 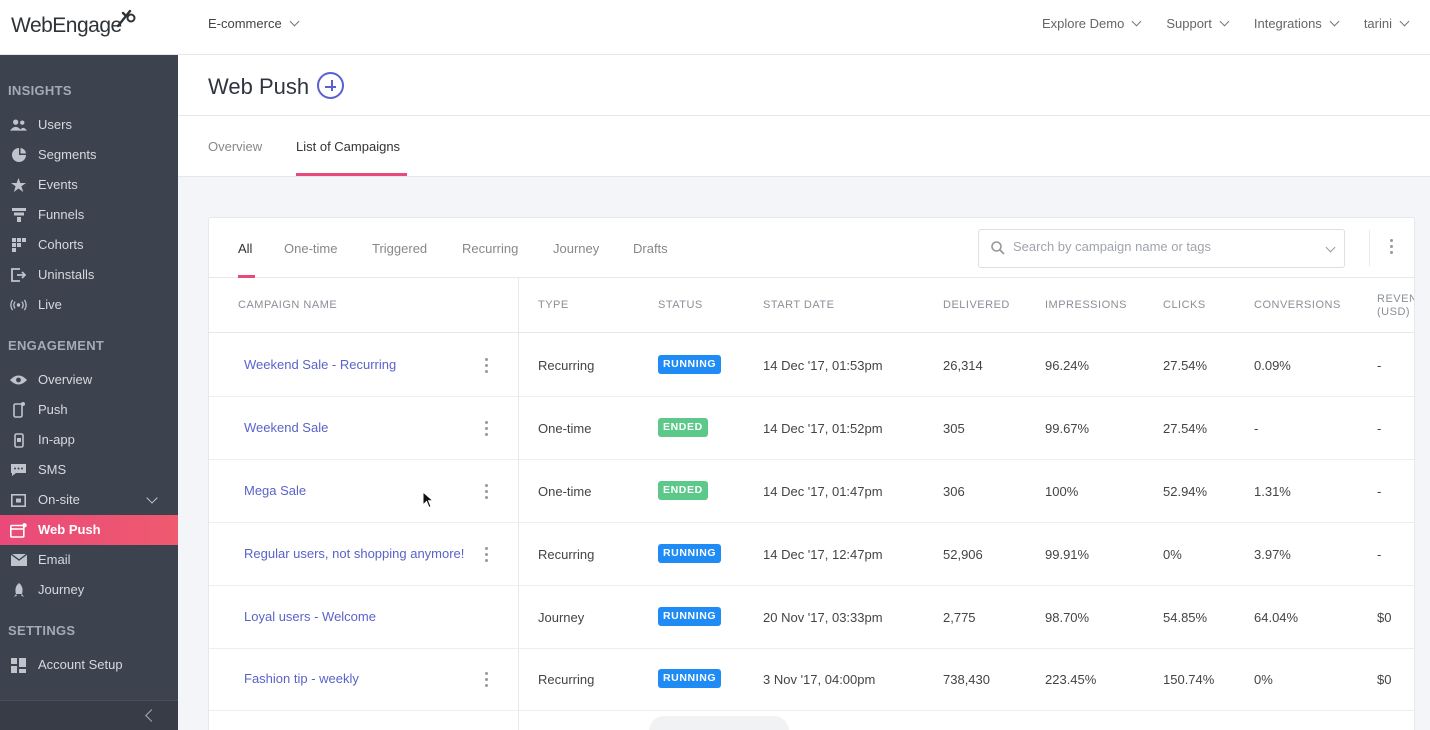 What do you see at coordinates (1387, 23) in the screenshot?
I see `user-menu: tarini` at bounding box center [1387, 23].